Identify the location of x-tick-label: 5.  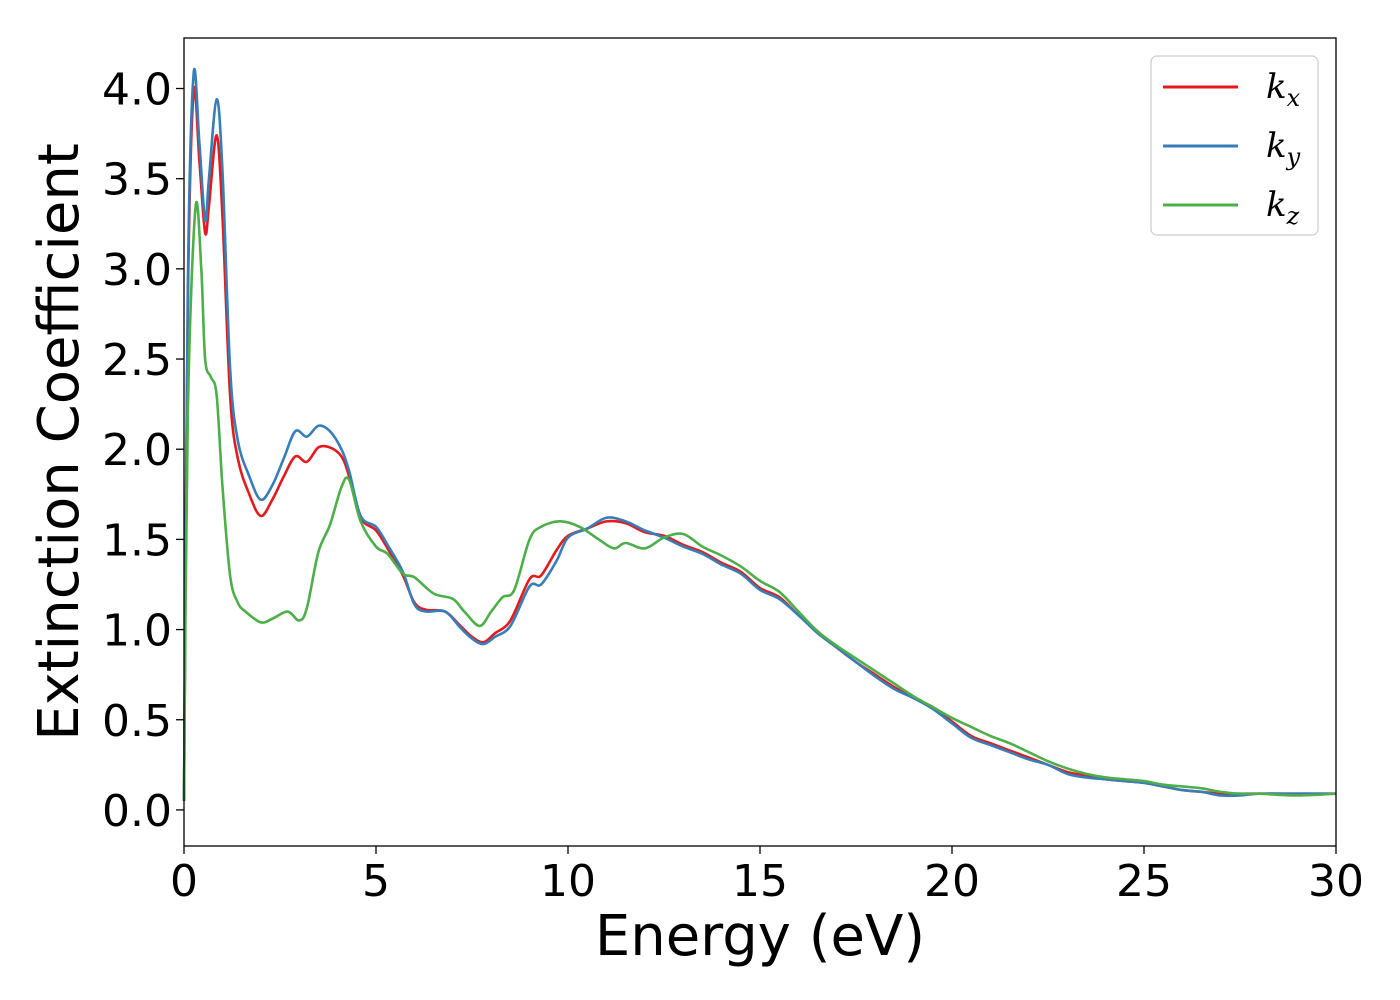
(376, 881).